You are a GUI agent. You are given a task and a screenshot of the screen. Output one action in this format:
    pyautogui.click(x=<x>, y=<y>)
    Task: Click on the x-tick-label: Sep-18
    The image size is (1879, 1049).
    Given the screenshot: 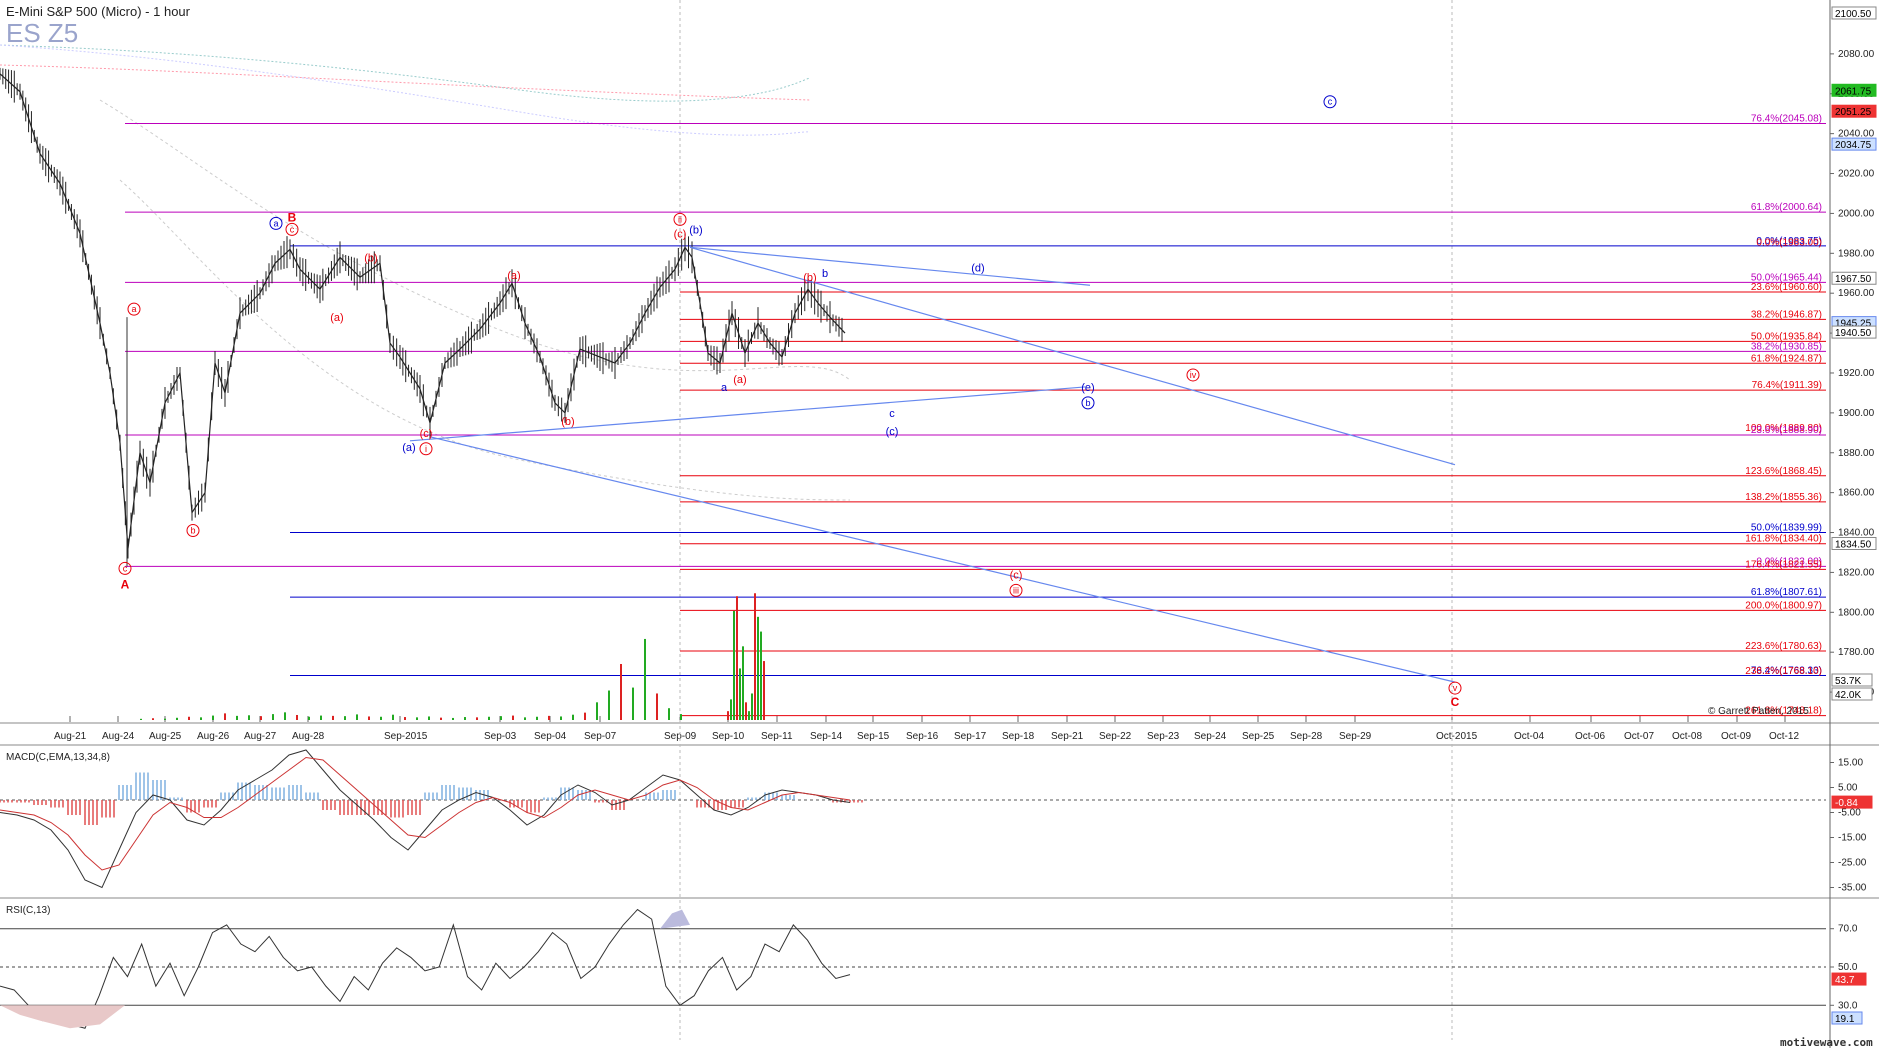 What is the action you would take?
    pyautogui.click(x=1018, y=736)
    